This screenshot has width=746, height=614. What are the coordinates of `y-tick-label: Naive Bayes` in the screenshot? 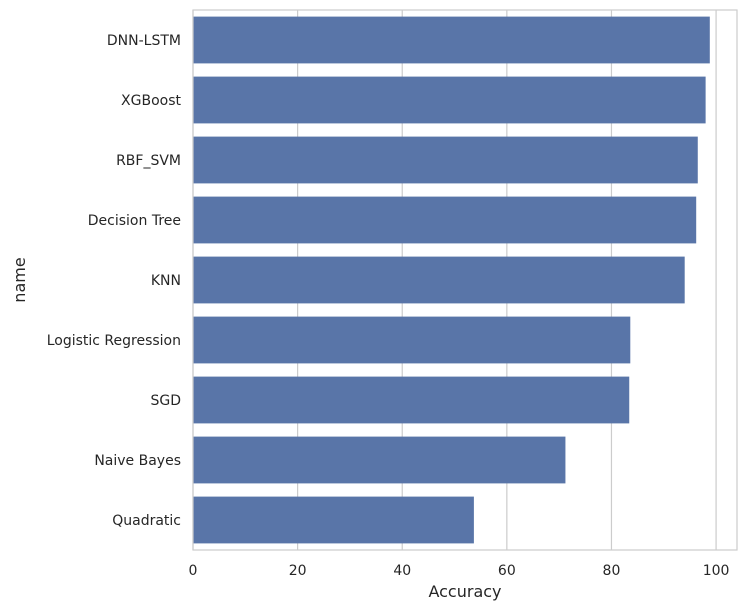 It's located at (137, 461).